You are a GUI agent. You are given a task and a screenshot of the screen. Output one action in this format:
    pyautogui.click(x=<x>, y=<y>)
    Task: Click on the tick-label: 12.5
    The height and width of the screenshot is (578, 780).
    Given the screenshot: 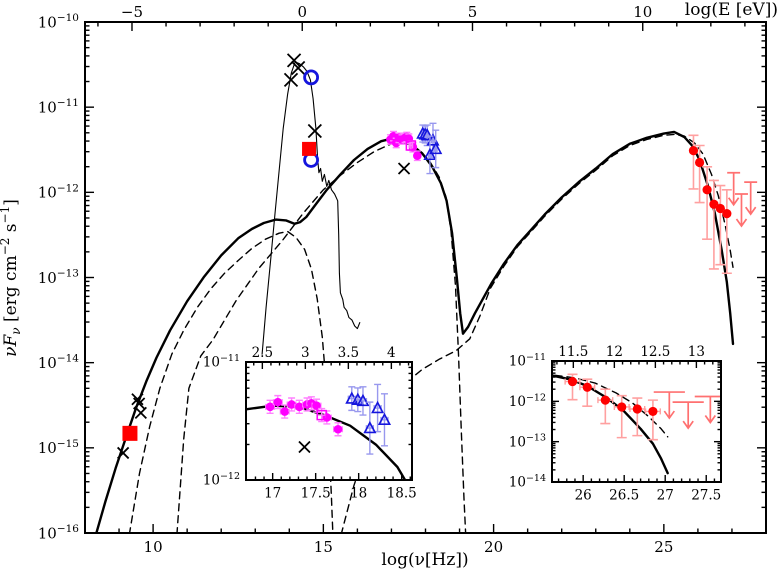 What is the action you would take?
    pyautogui.click(x=655, y=352)
    